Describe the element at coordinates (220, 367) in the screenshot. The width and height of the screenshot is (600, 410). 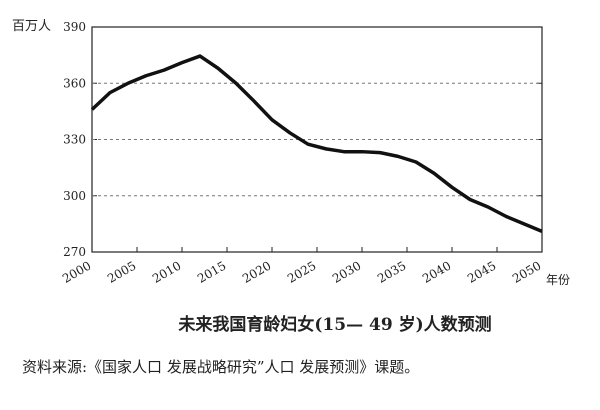
I see `source-note: 资料来源:《国家人口 发展战略研究”人口 发展预测》课题。` at that location.